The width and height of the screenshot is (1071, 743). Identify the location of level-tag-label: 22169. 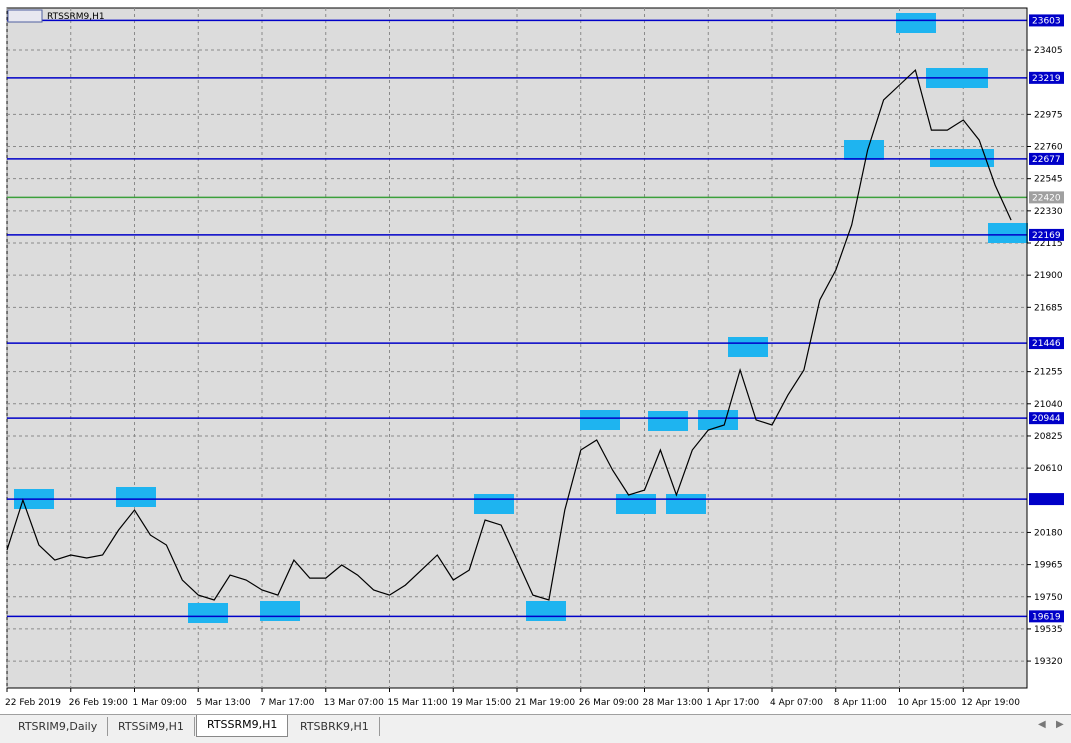
(1046, 236).